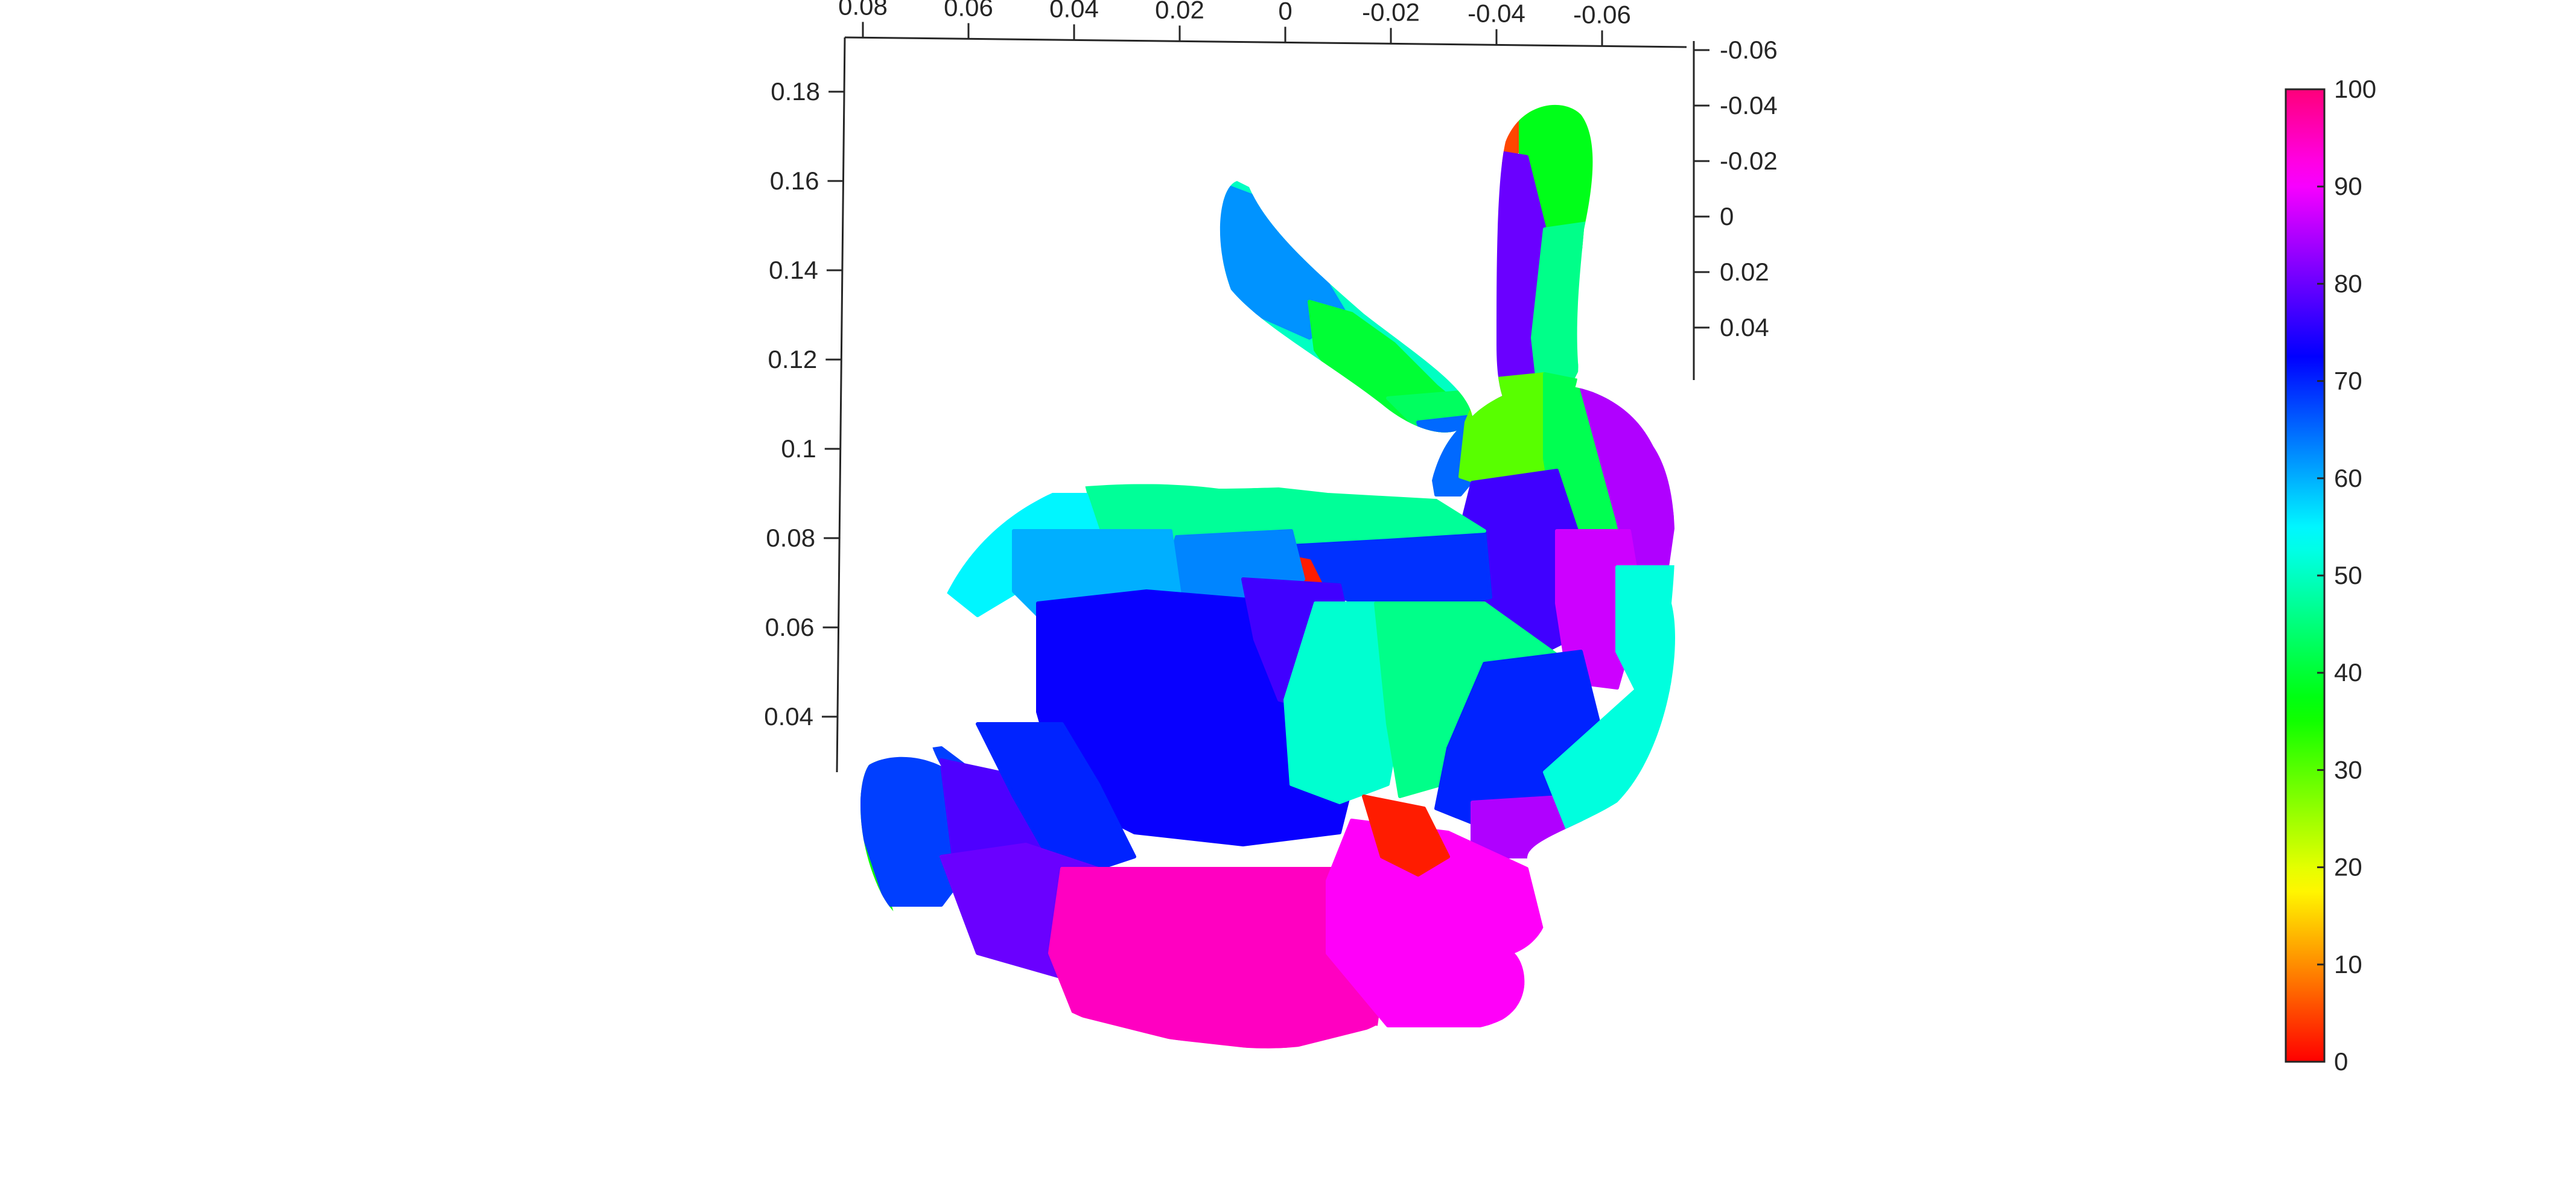 The width and height of the screenshot is (2576, 1180). I want to click on right-axis-tick-label: -0.04, so click(1749, 105).